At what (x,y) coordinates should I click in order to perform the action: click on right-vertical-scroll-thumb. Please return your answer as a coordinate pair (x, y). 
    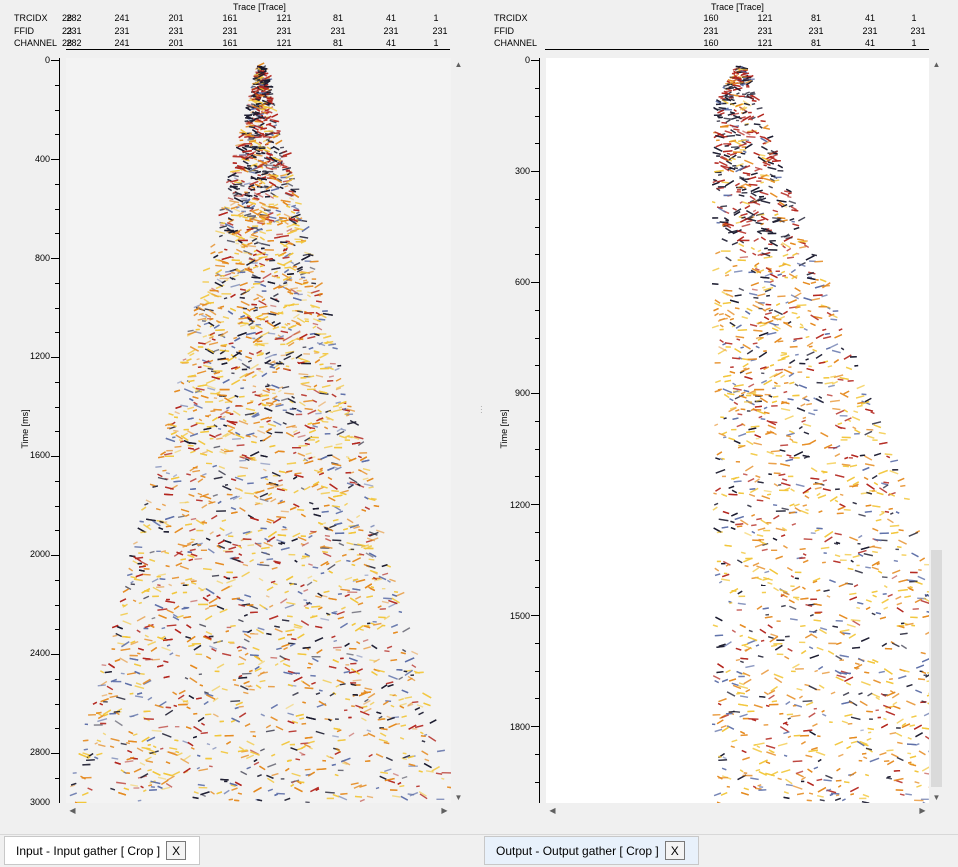
    Looking at the image, I should click on (936, 668).